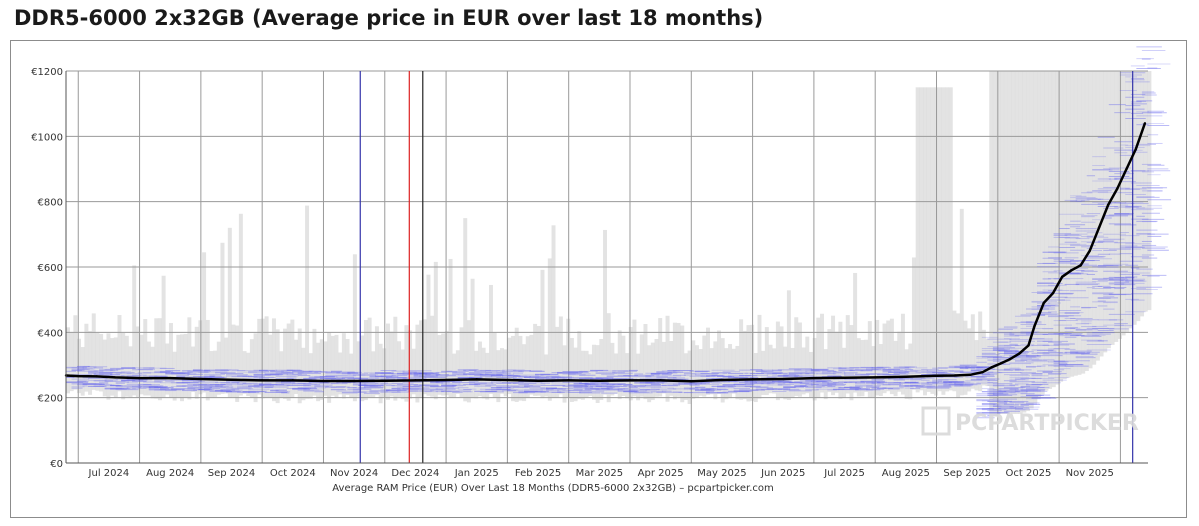 The height and width of the screenshot is (526, 1199). What do you see at coordinates (50, 268) in the screenshot?
I see `y-tick-label: €600` at bounding box center [50, 268].